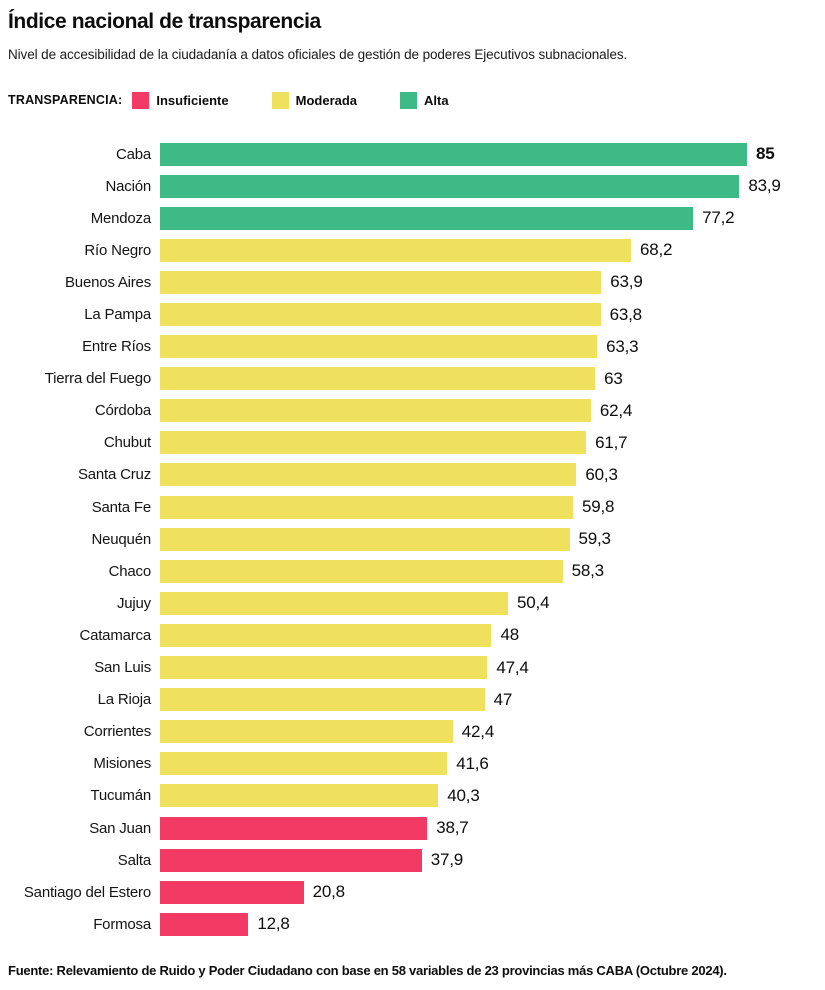 The image size is (825, 990). I want to click on bar-track: 47, so click(488, 700).